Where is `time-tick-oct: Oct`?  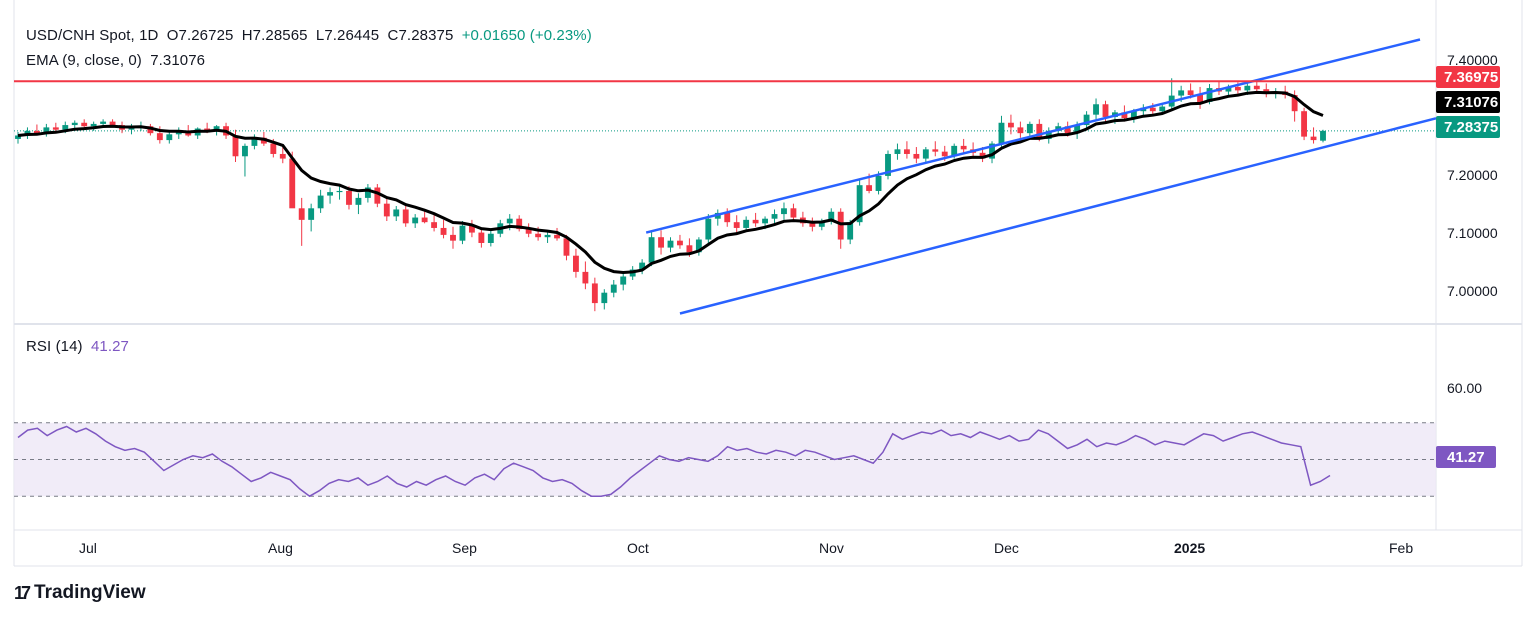
time-tick-oct: Oct is located at coordinates (638, 548).